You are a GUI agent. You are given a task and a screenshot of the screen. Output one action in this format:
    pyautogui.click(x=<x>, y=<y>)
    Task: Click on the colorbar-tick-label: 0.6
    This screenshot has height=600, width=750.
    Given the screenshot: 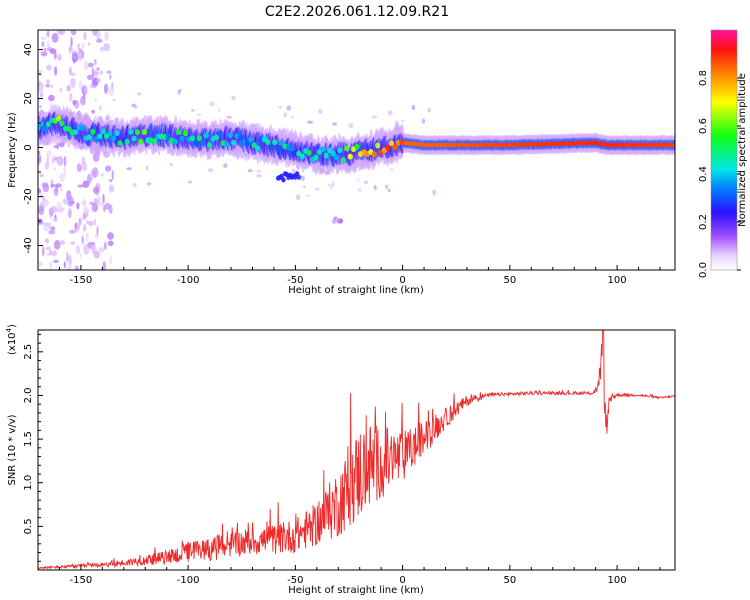 What is the action you would take?
    pyautogui.click(x=703, y=126)
    